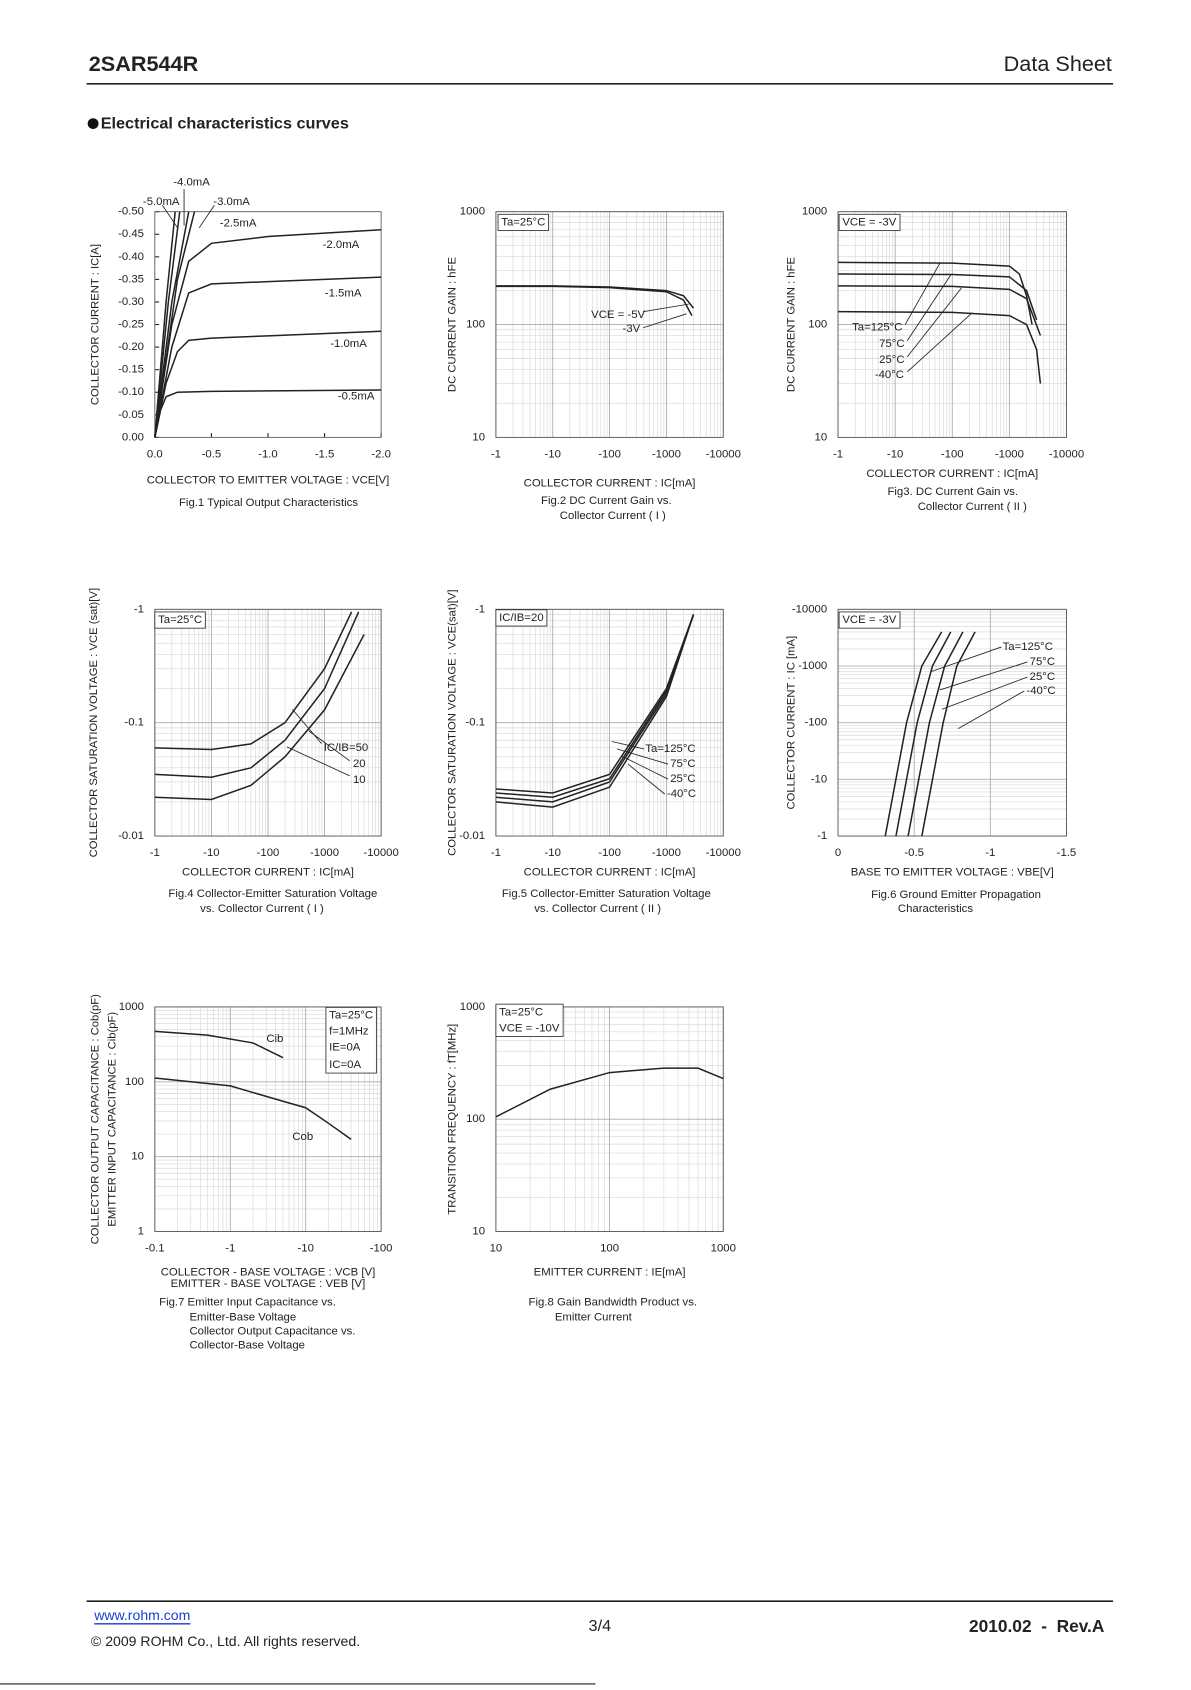 This screenshot has width=1191, height=1690. What do you see at coordinates (212, 455) in the screenshot?
I see `x-tick-label: -0.5` at bounding box center [212, 455].